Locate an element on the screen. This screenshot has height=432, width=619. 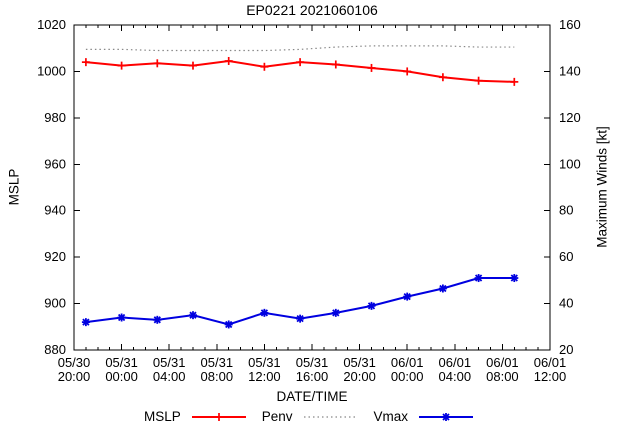
legend-sample-mslp is located at coordinates (218, 416).